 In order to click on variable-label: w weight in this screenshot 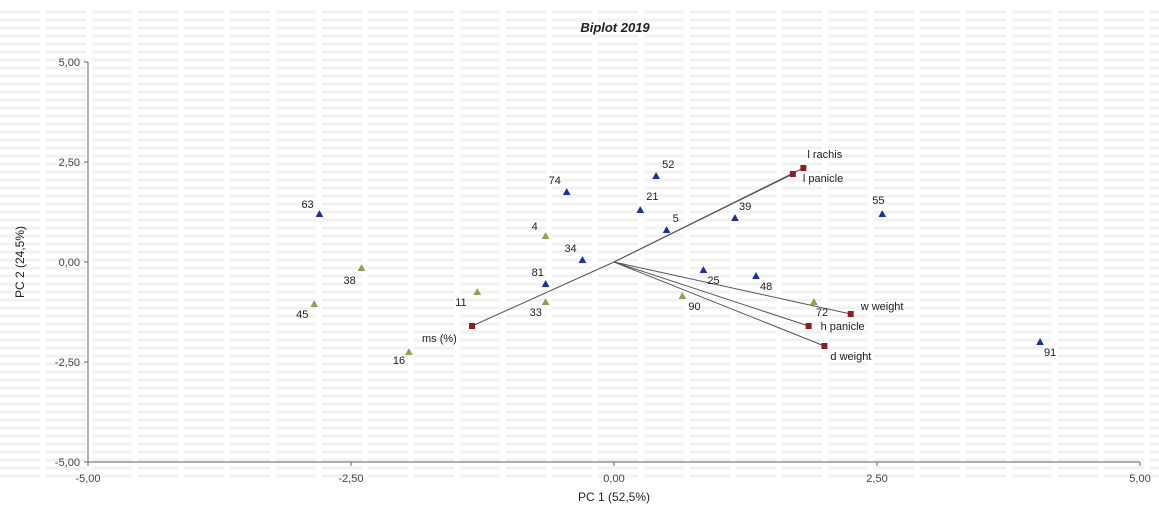, I will do `click(882, 307)`.